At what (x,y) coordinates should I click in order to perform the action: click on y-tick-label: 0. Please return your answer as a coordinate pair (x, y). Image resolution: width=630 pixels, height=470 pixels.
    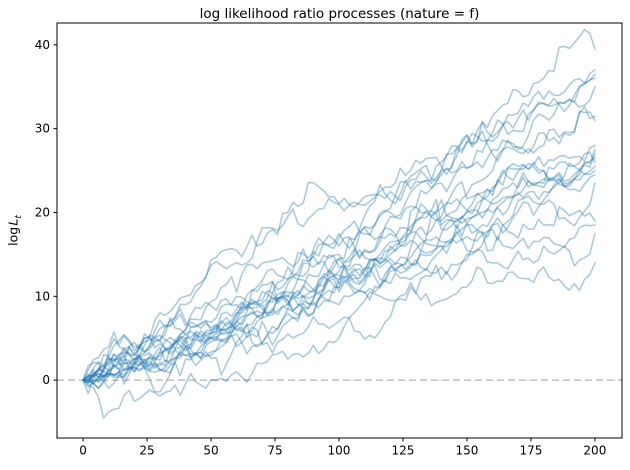
    Looking at the image, I should click on (46, 380).